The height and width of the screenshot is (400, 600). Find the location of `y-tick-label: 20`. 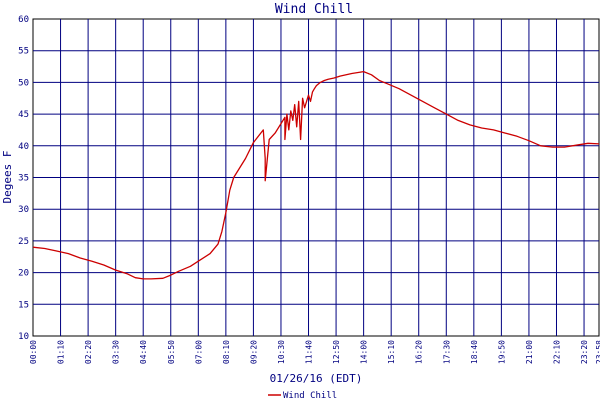

y-tick-label: 20 is located at coordinates (23, 274).